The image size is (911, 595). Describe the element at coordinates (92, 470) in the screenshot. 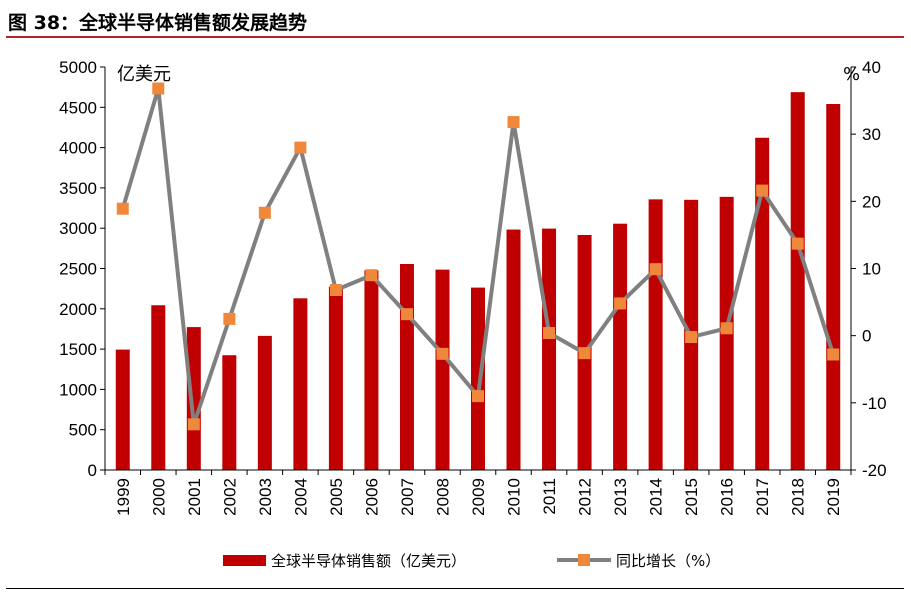

I see `left-tick-label: 0` at that location.